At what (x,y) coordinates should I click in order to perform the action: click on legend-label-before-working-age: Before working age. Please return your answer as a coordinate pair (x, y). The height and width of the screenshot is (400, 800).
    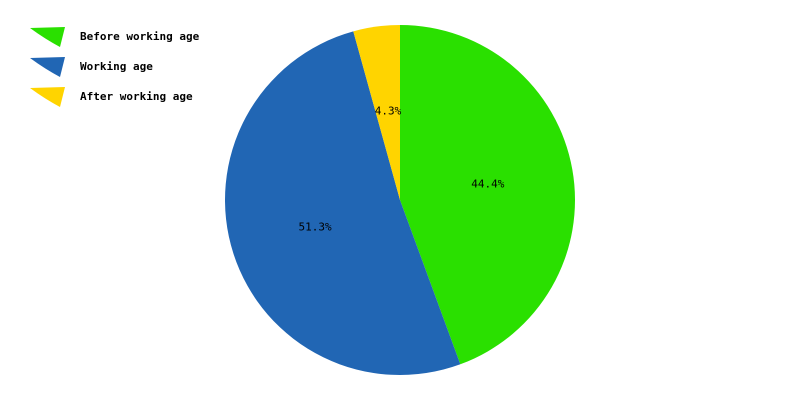
    Looking at the image, I should click on (140, 36).